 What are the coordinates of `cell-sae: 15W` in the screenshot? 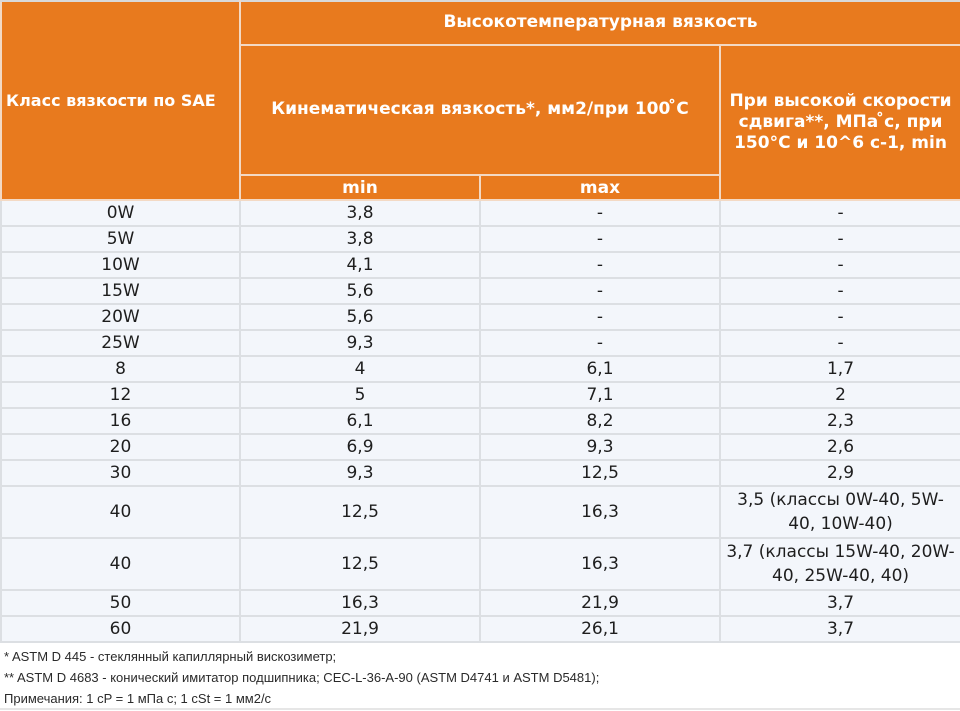 It's located at (120, 291).